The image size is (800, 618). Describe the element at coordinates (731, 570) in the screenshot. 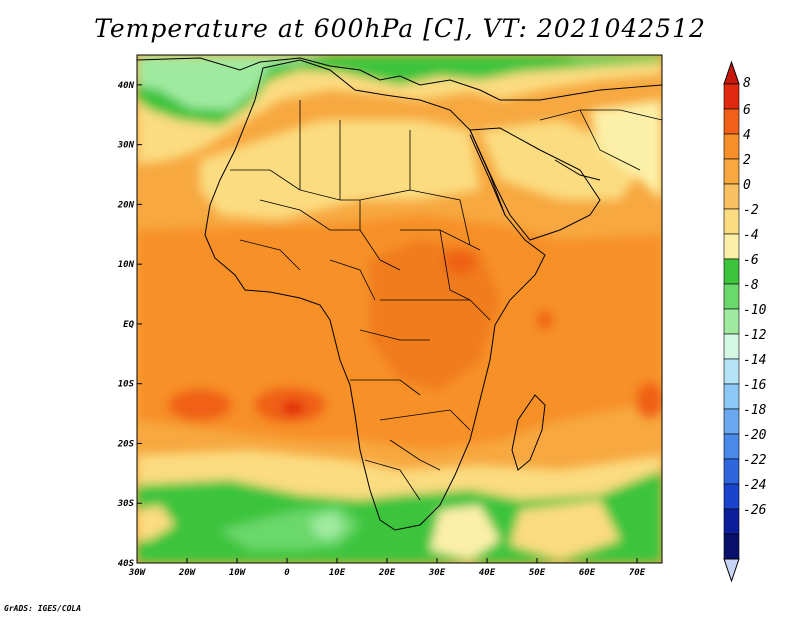

I see `colorbar-bottom-arrow` at that location.